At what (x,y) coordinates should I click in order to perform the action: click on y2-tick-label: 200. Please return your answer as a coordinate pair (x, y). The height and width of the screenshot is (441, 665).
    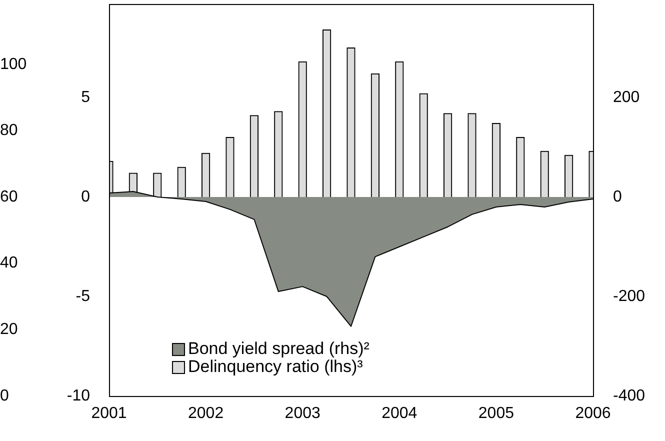
    Looking at the image, I should click on (626, 97).